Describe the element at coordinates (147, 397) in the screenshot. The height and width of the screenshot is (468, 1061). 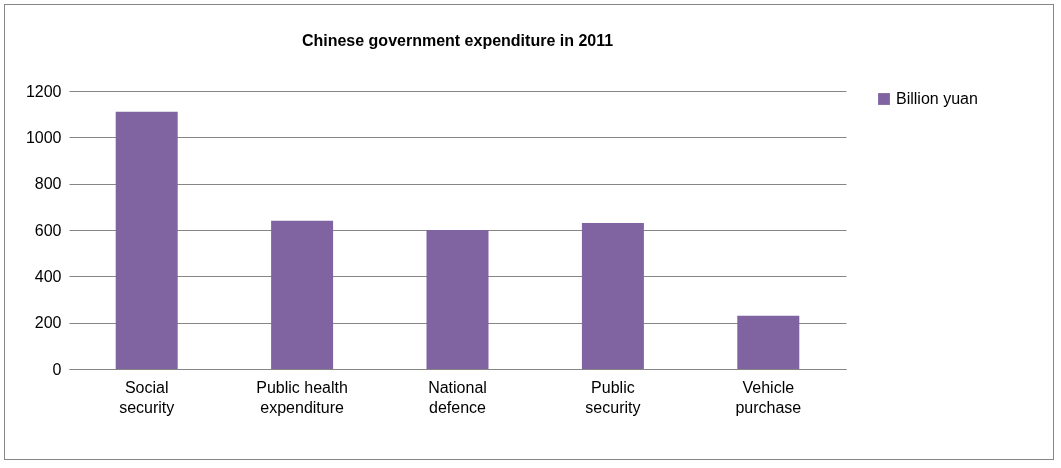
I see `x-tick-label: Social security` at that location.